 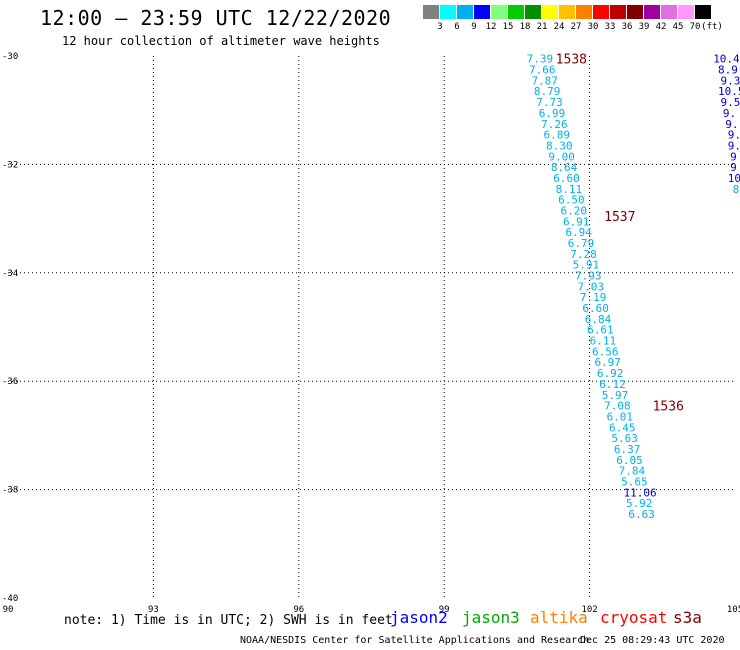 What do you see at coordinates (525, 27) in the screenshot?
I see `color-scale-label: 18` at bounding box center [525, 27].